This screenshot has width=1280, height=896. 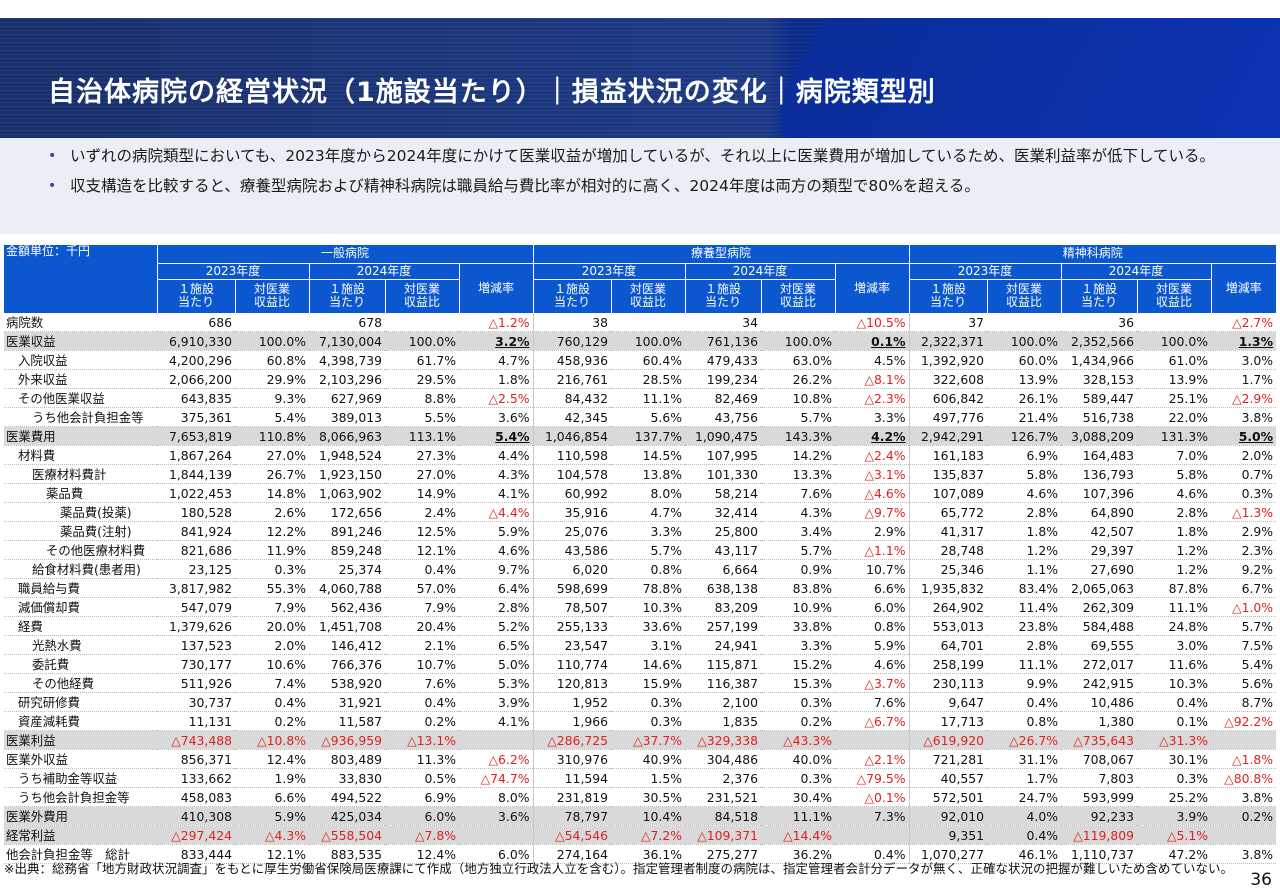 What do you see at coordinates (80, 279) in the screenshot?
I see `unit-label: 金額単位：千円` at bounding box center [80, 279].